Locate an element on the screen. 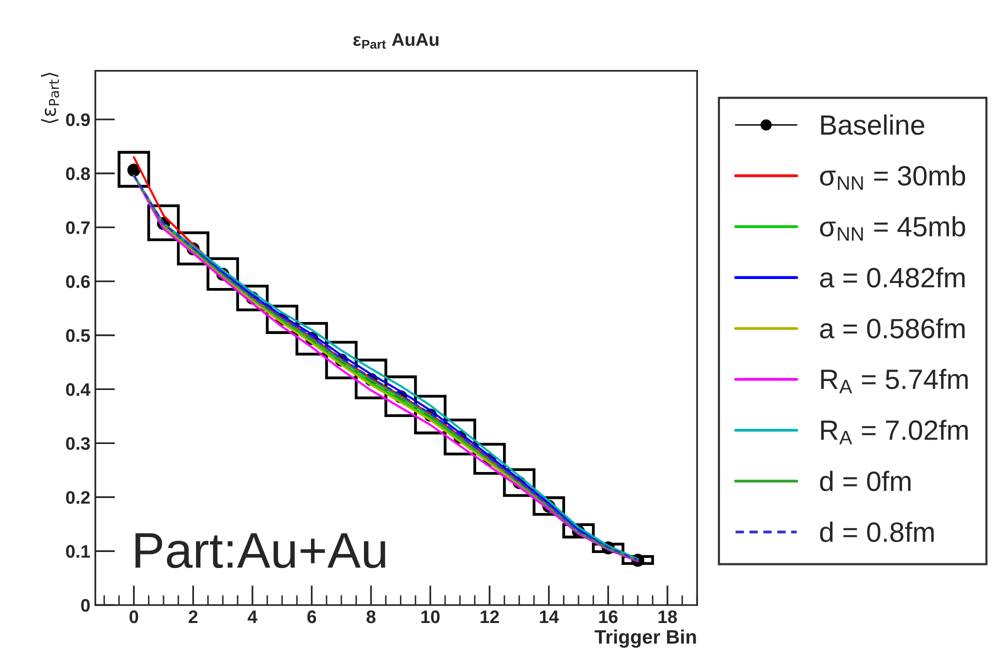 The width and height of the screenshot is (993, 662). legend-label: d = 0.8fm is located at coordinates (877, 532).